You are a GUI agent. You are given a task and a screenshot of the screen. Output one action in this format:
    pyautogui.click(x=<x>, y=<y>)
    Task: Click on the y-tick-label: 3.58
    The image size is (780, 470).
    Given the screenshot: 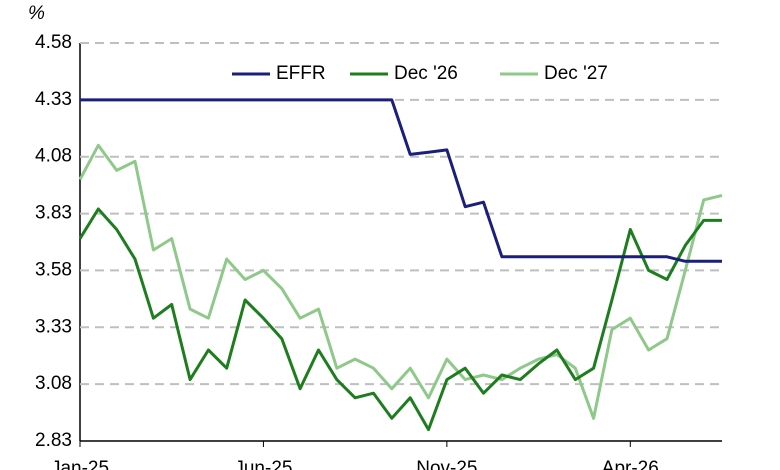 What is the action you would take?
    pyautogui.click(x=53, y=269)
    